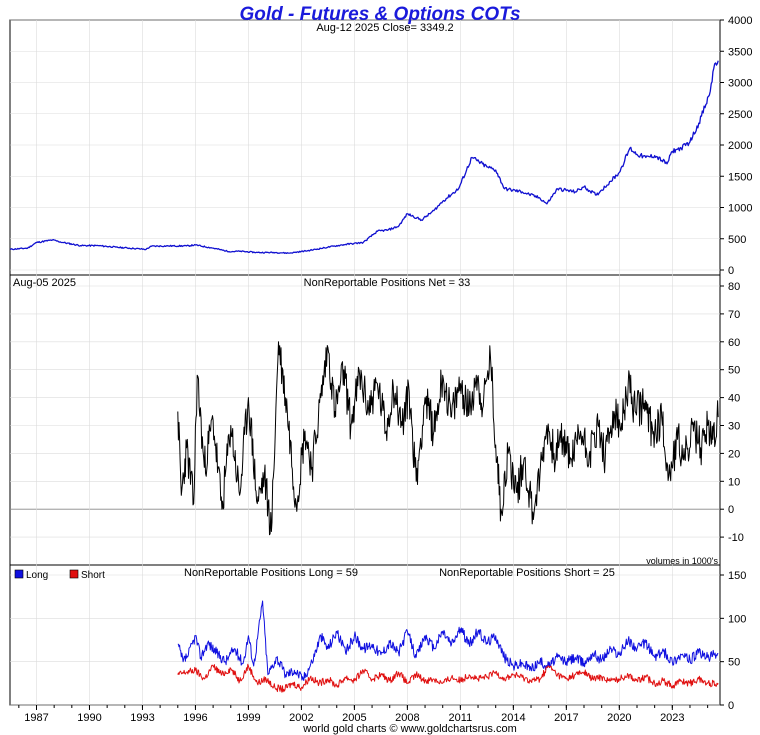 The image size is (760, 735). I want to click on x-tick-label: 2005, so click(354, 718).